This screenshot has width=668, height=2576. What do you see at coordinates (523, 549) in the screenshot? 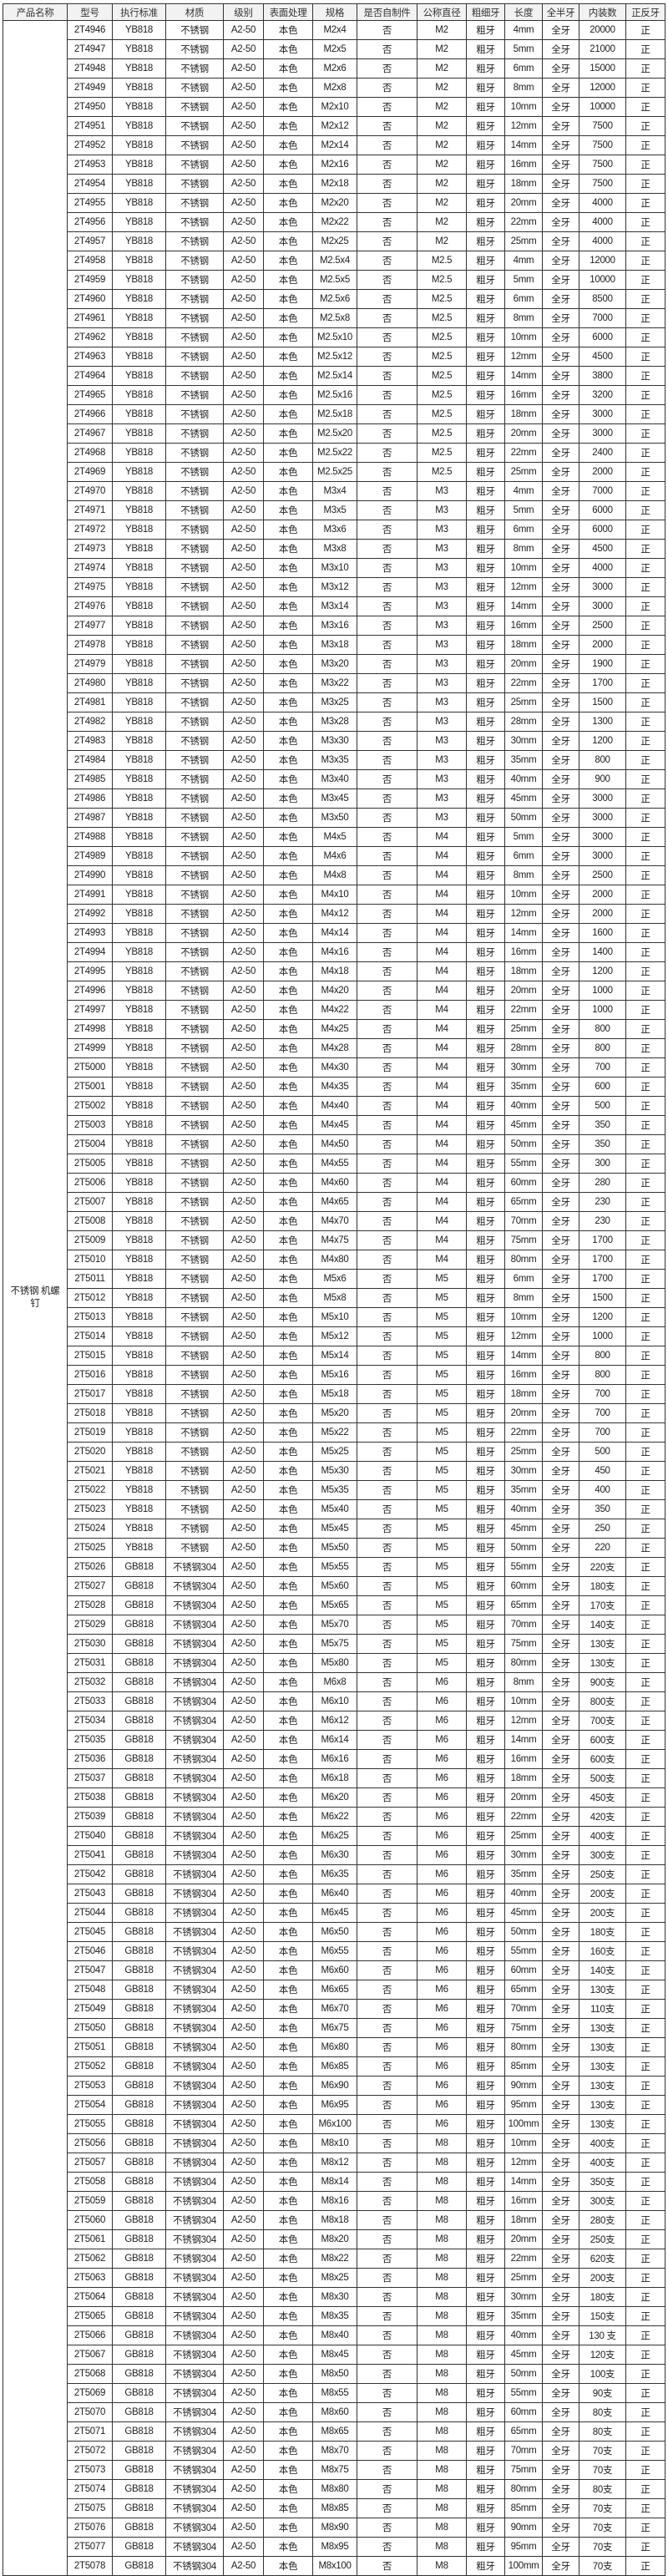
I see `cell-length: 8mm` at bounding box center [523, 549].